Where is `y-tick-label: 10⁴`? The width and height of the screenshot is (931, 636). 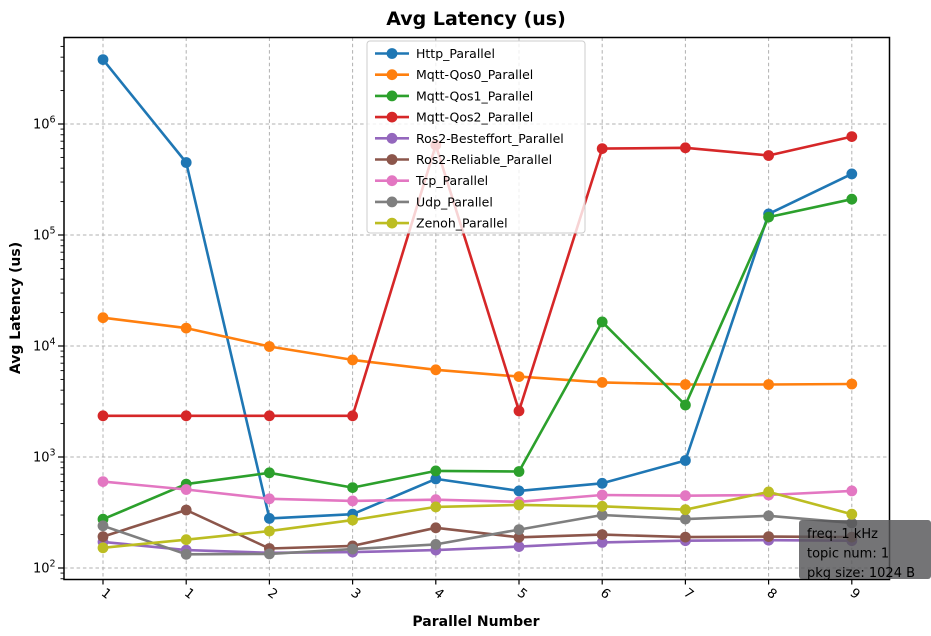 y-tick-label: 10⁴ is located at coordinates (44, 346).